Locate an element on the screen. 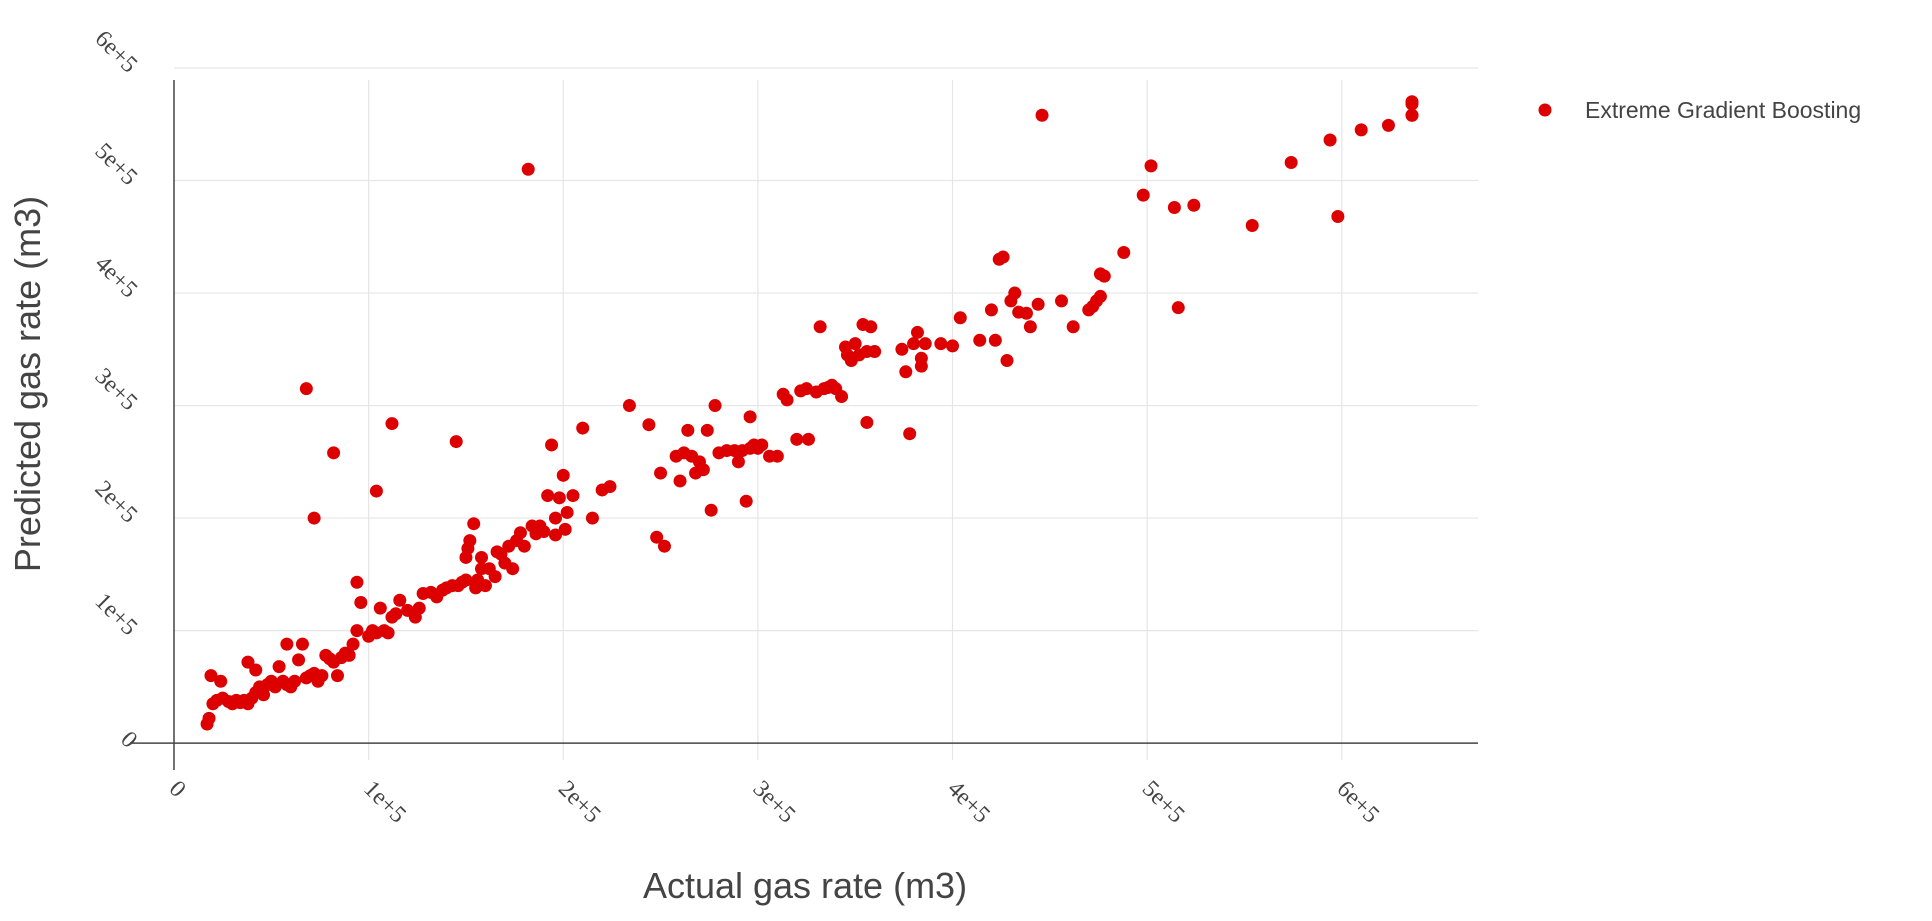 The width and height of the screenshot is (1932, 921). y-axis-title: Predicted gas rate (m3) is located at coordinates (27, 384).